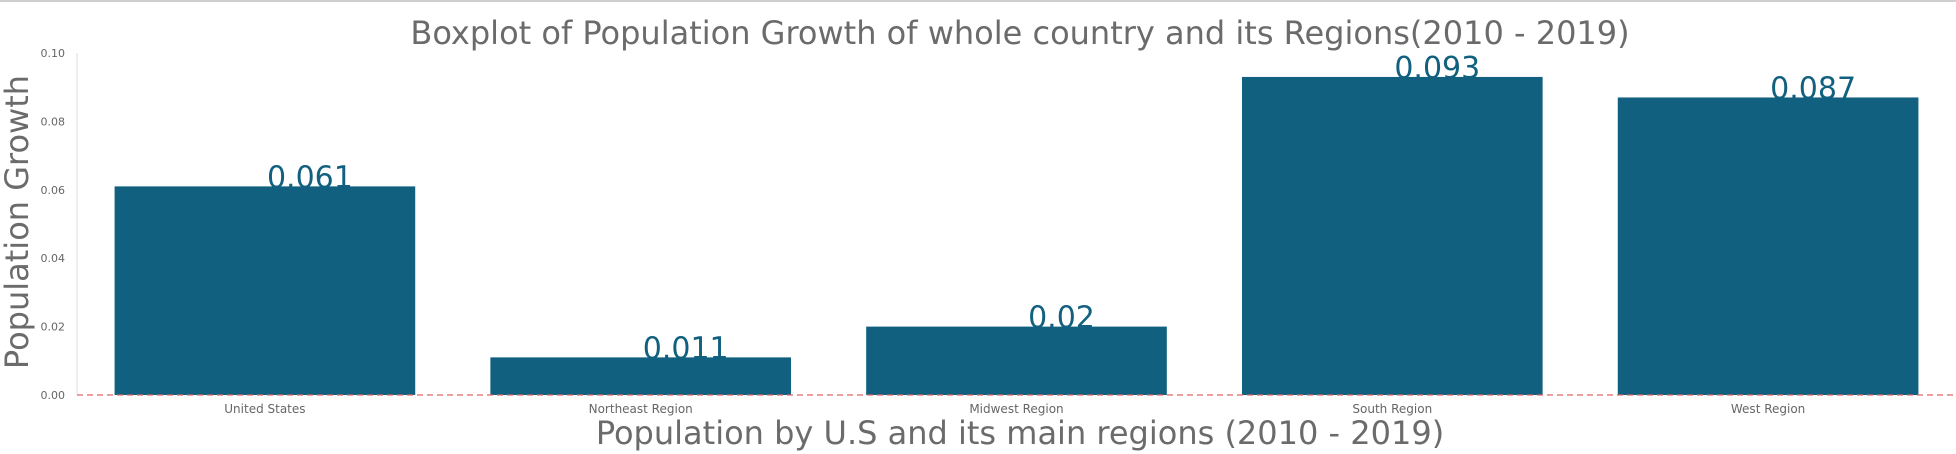 The height and width of the screenshot is (454, 1956). I want to click on x-tick-label: United States, so click(264, 409).